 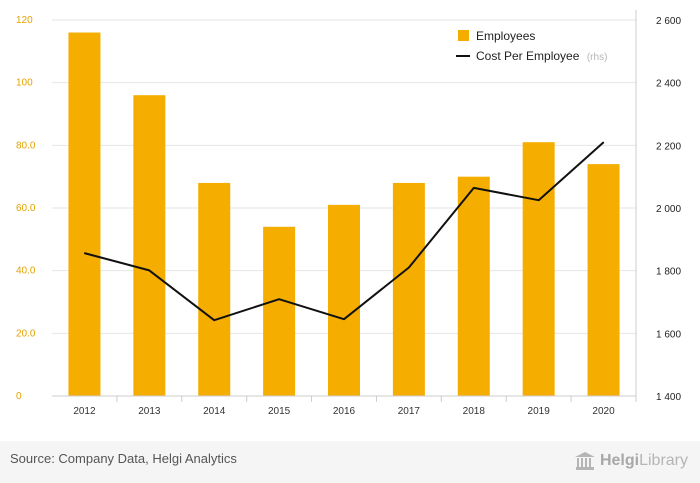 What do you see at coordinates (668, 272) in the screenshot?
I see `y-right-tick-label: 1 800` at bounding box center [668, 272].